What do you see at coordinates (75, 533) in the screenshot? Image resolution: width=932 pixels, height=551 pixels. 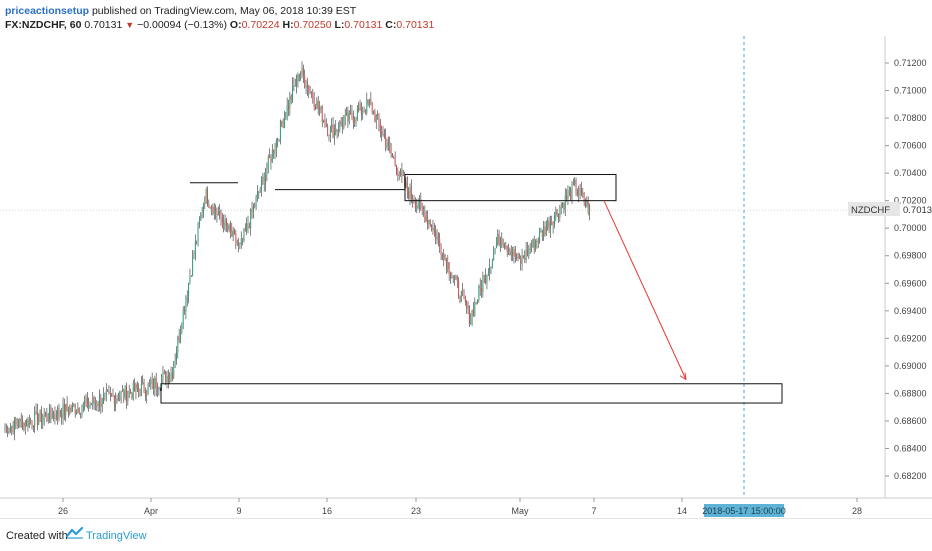 I see `tradingview-logo-icon` at bounding box center [75, 533].